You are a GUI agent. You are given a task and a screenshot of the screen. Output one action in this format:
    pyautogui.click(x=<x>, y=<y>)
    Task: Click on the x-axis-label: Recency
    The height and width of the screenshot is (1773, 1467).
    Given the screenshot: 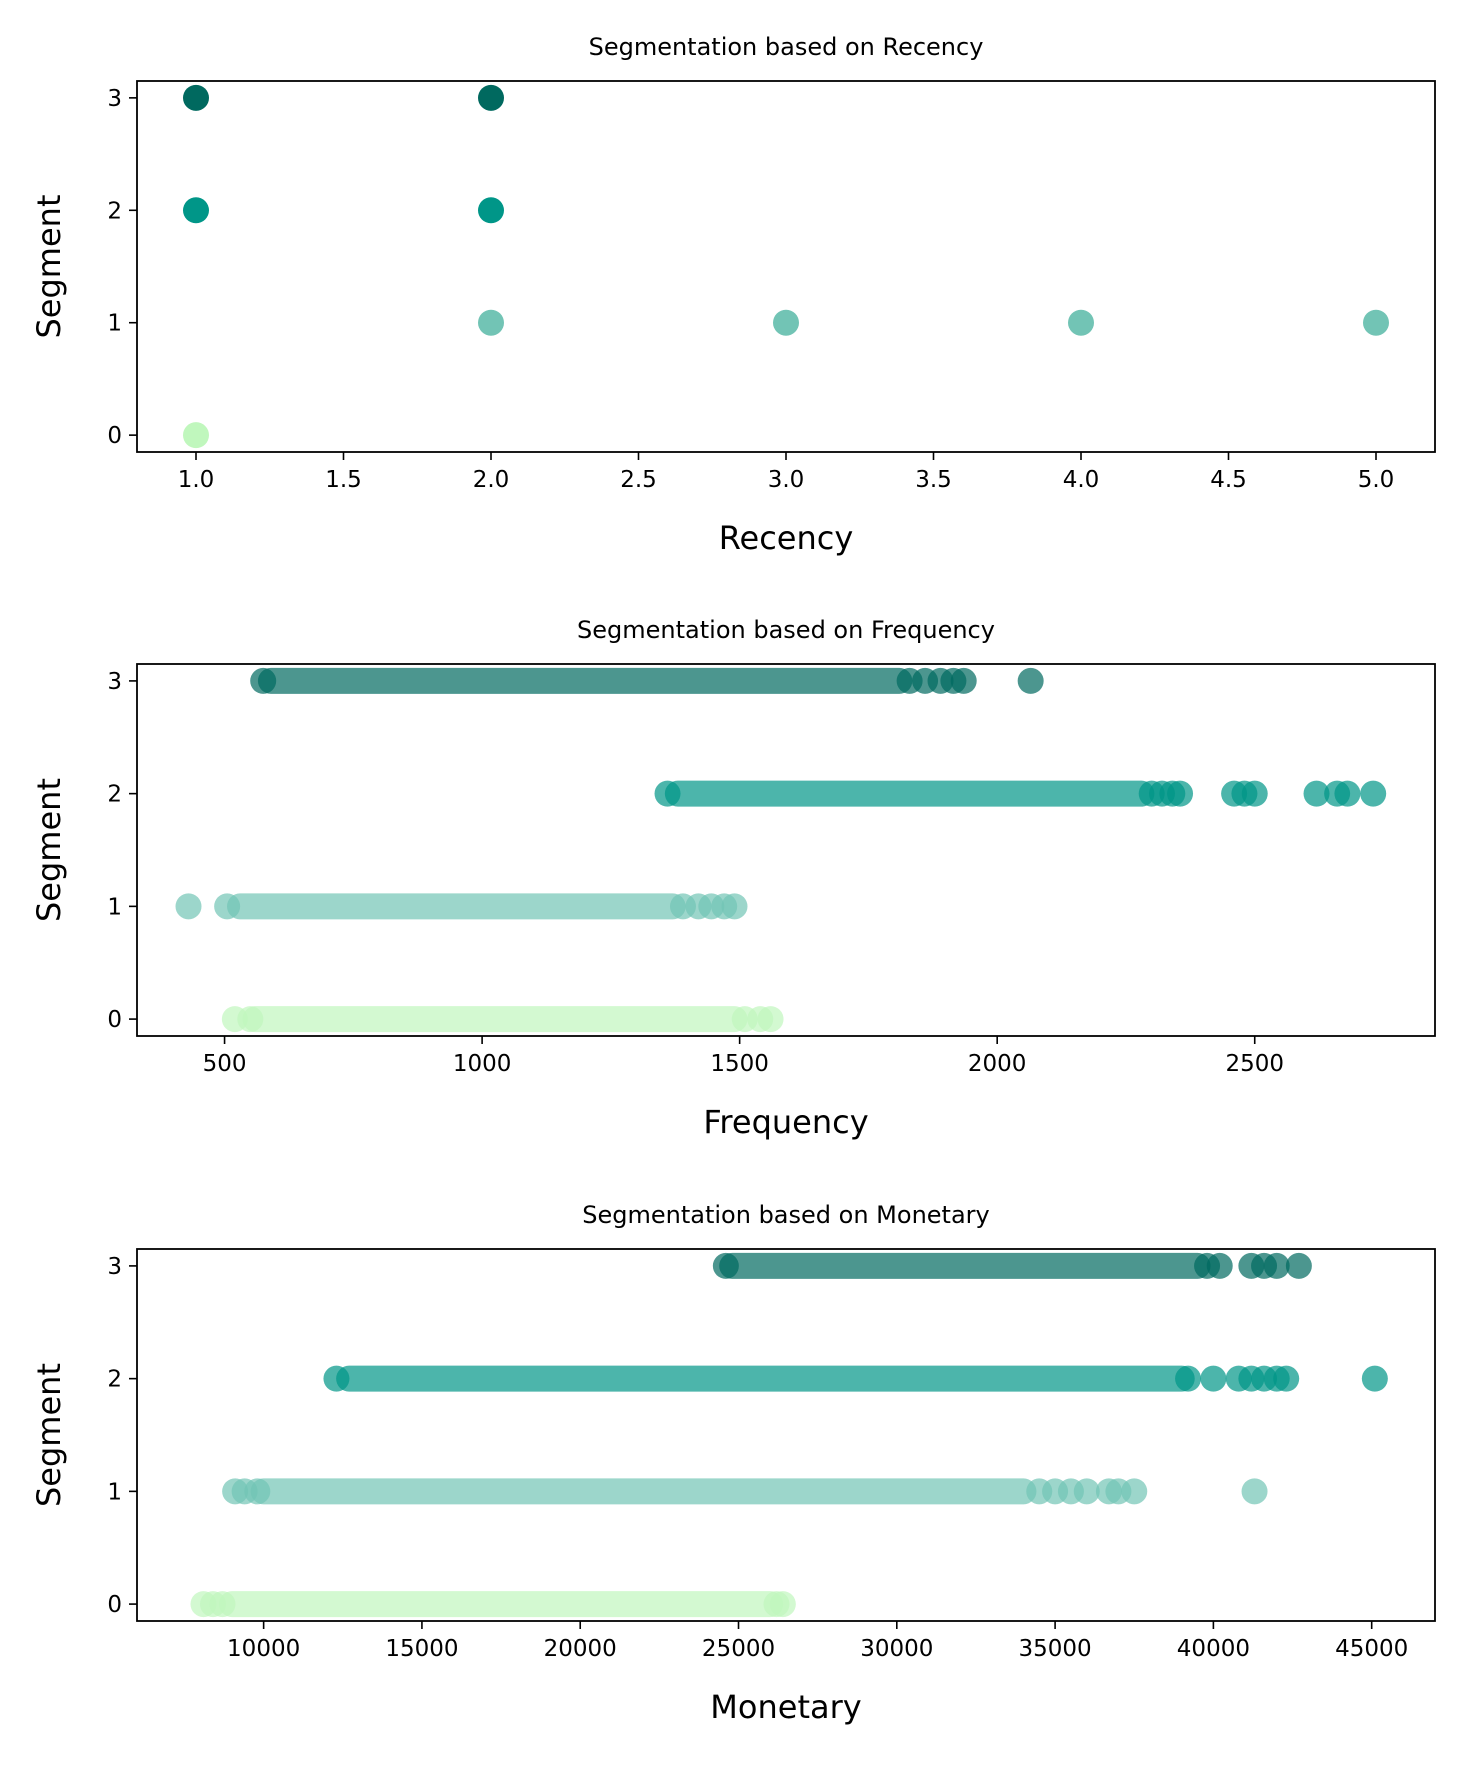 What is the action you would take?
    pyautogui.click(x=786, y=538)
    